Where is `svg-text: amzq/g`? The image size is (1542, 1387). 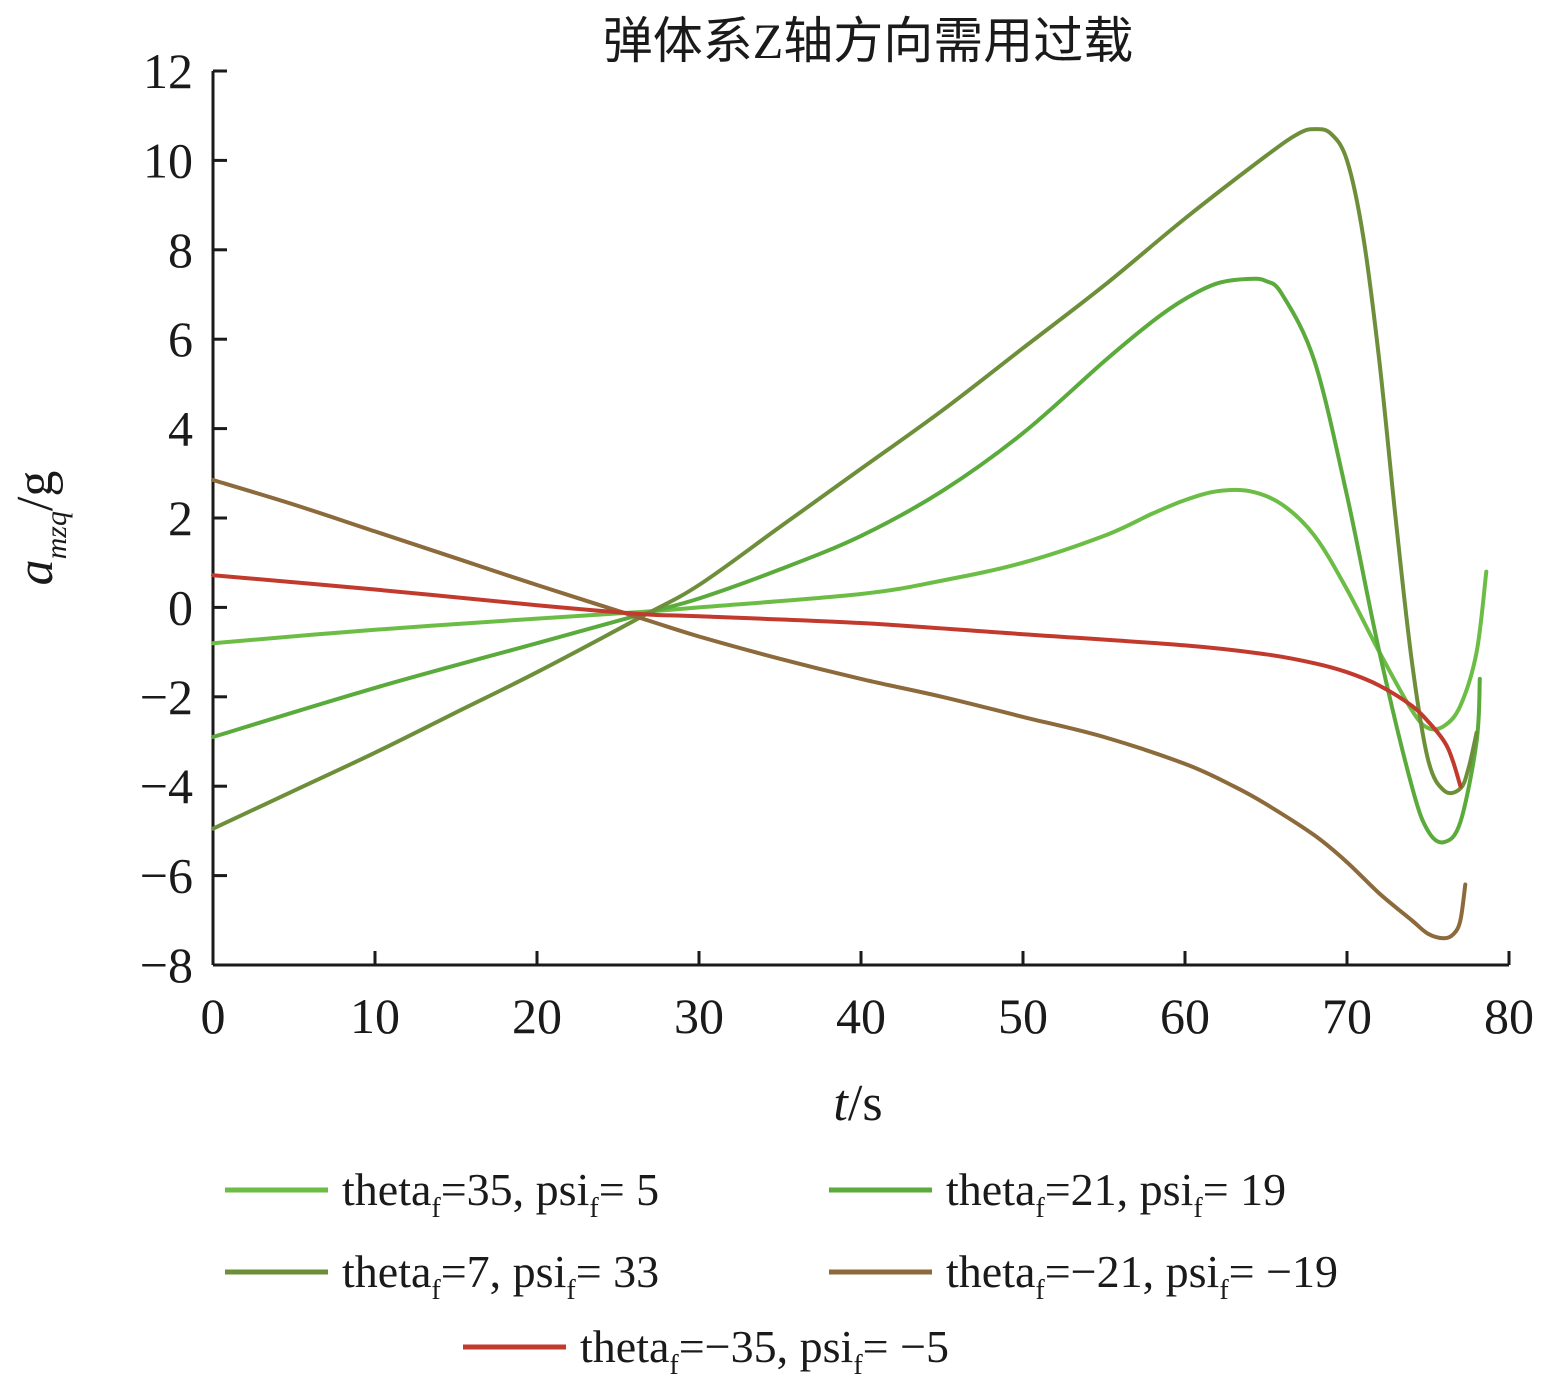 svg-text: amzq/g is located at coordinates (40, 528).